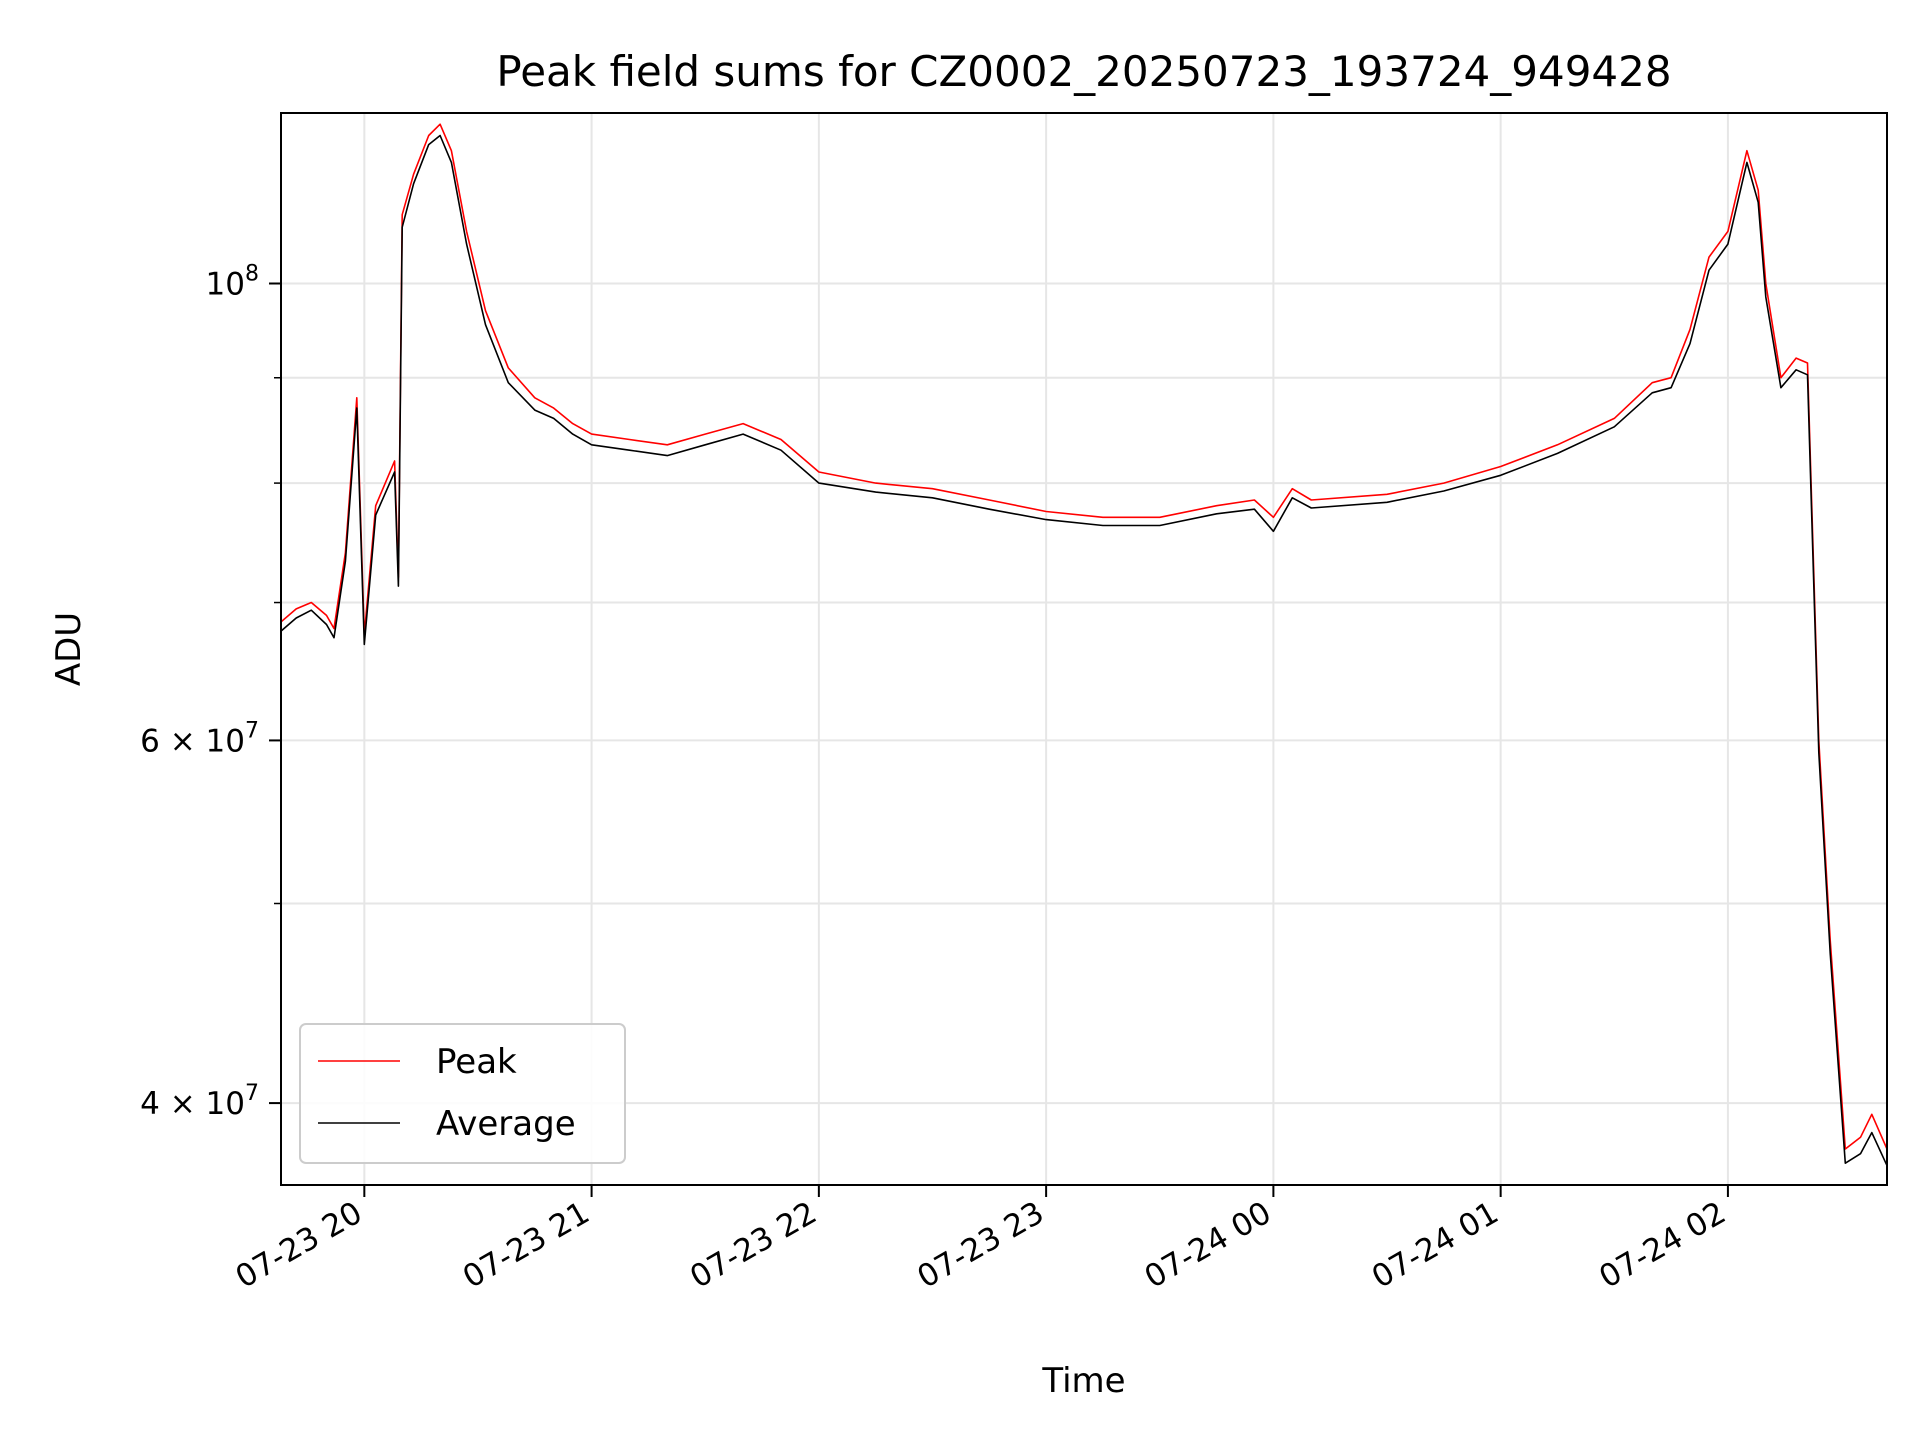  I want to click on legend-box, so click(462, 1093).